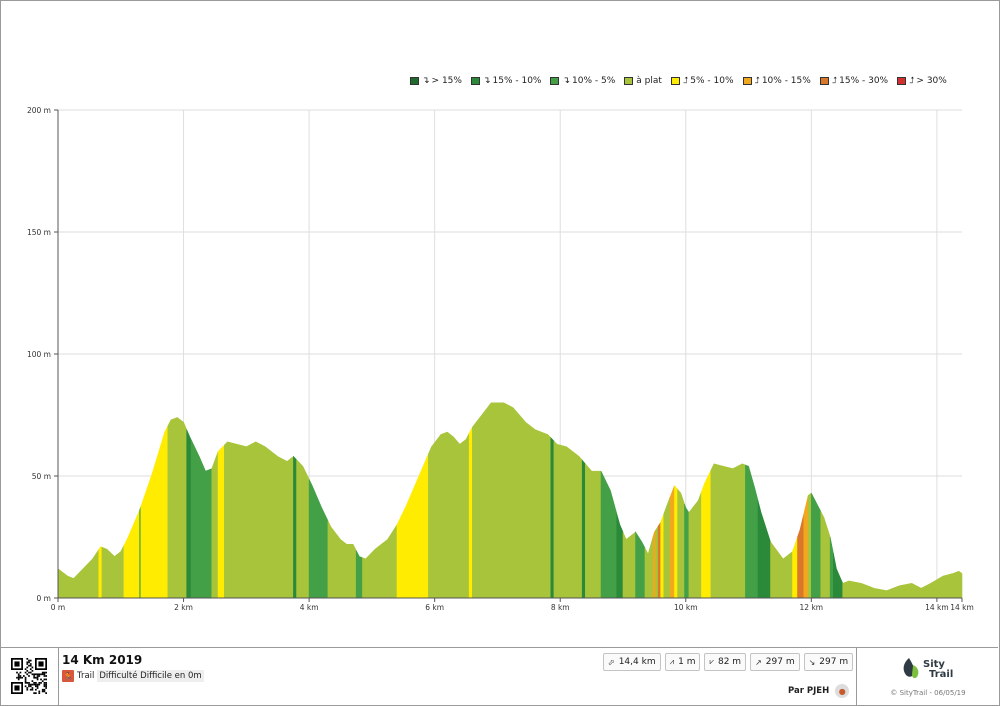 Image resolution: width=1000 pixels, height=706 pixels. Describe the element at coordinates (44, 598) in the screenshot. I see `y-tick-label: 0 m` at that location.